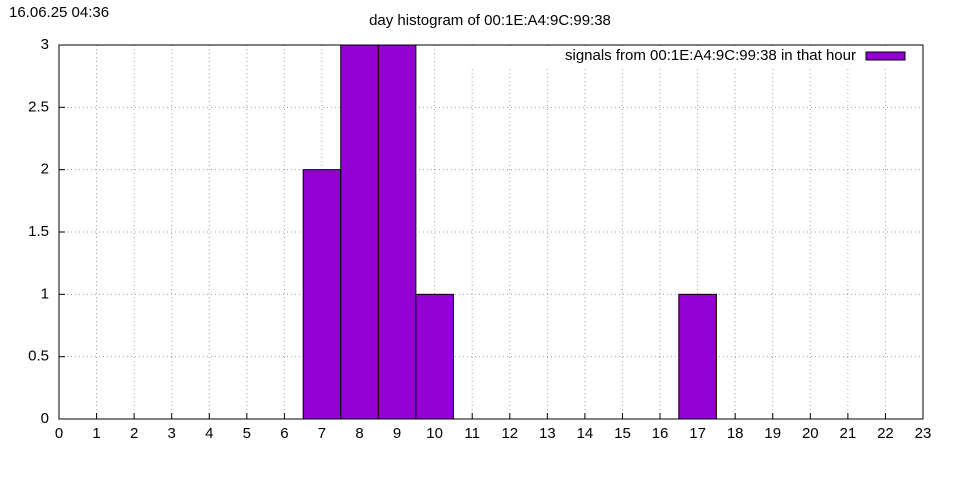 The width and height of the screenshot is (960, 480). I want to click on x-tick-label: 19, so click(772, 433).